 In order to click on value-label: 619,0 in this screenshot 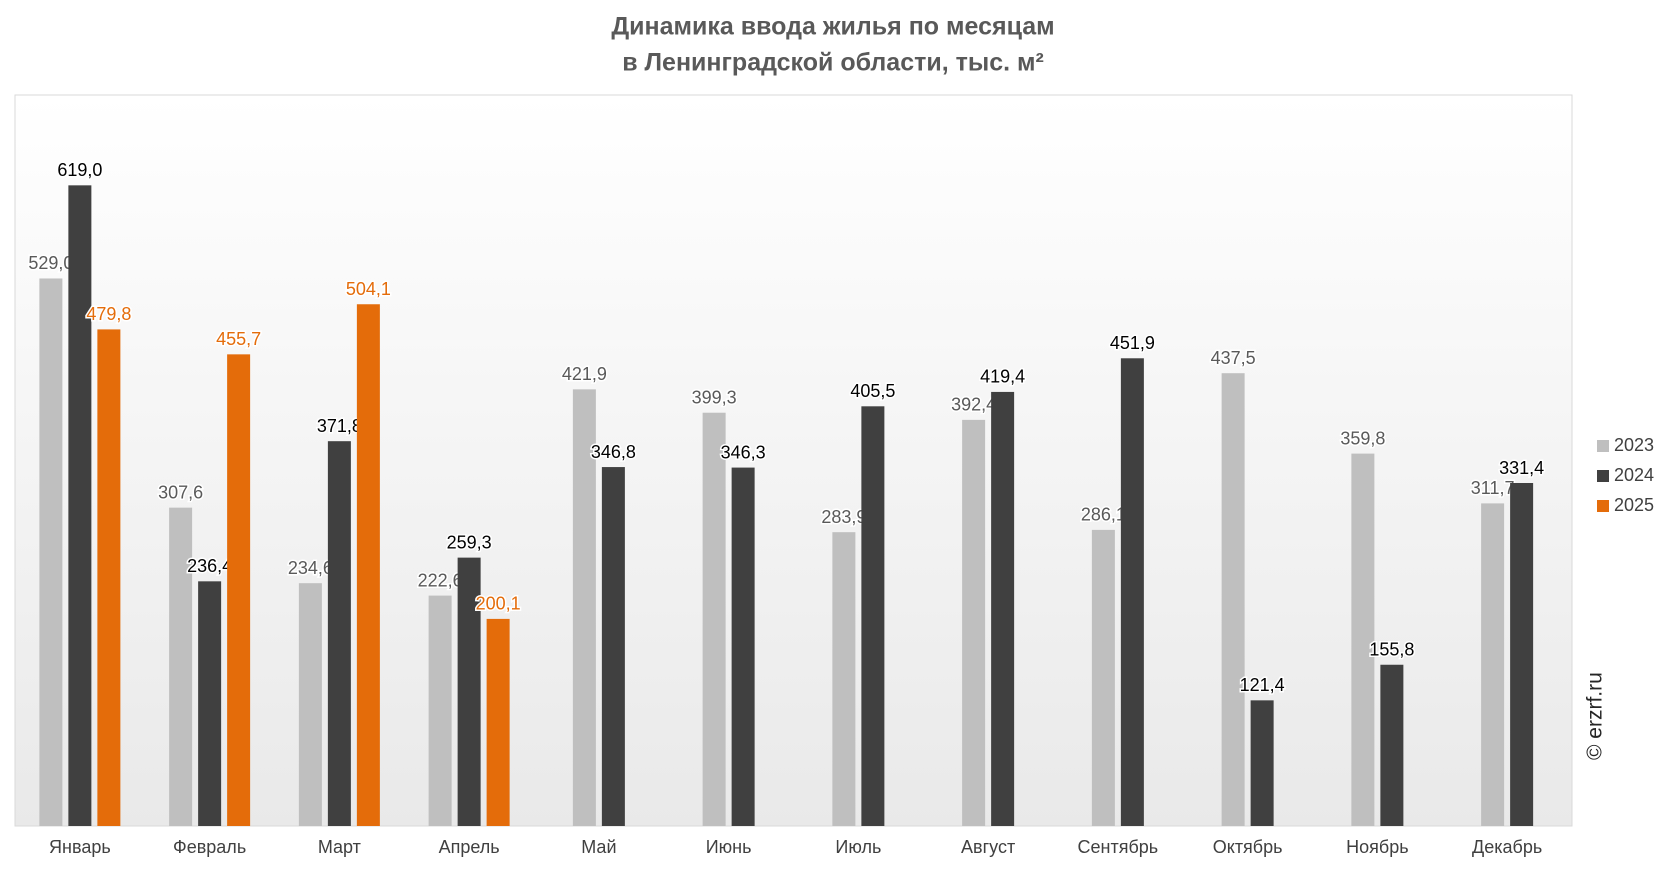, I will do `click(79, 170)`.